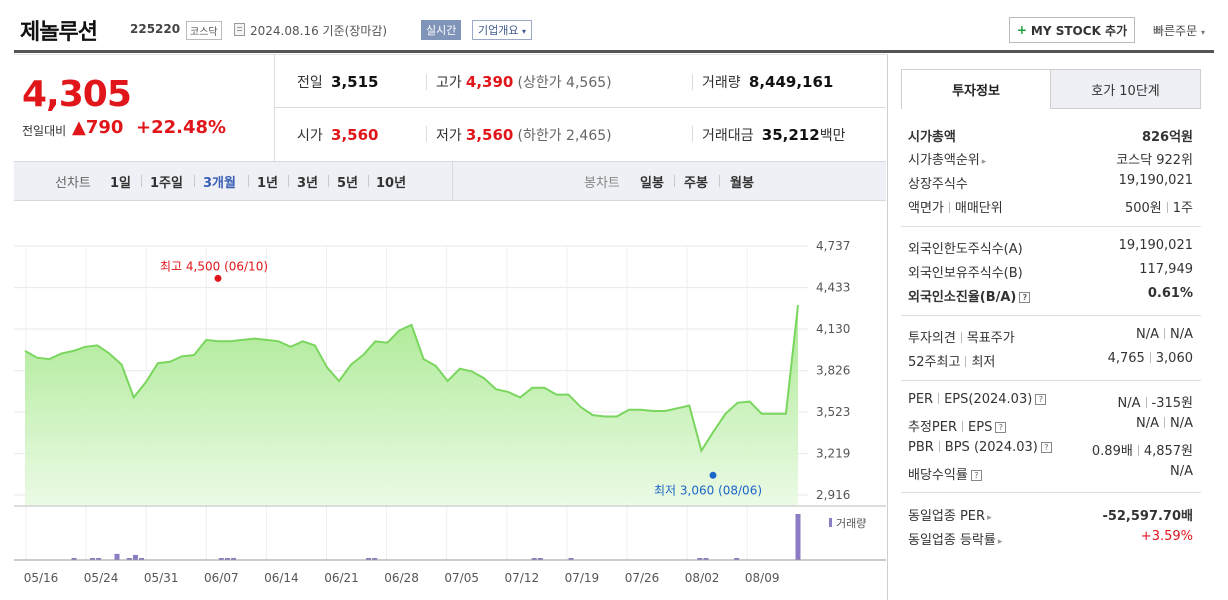  I want to click on volume-legend-swatch, so click(830, 522).